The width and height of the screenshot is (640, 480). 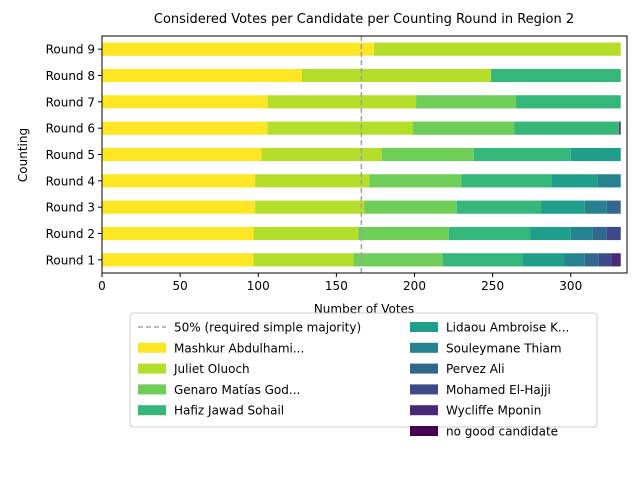 I want to click on legend-label: Pervez Ali, so click(x=475, y=369).